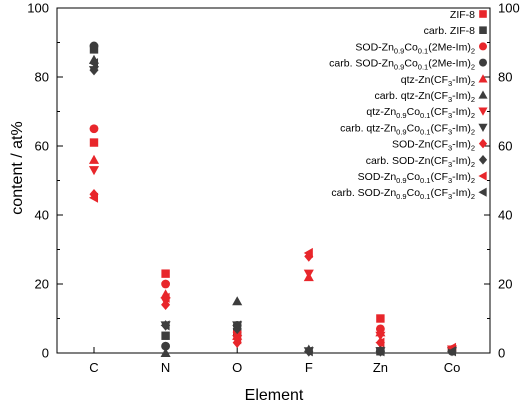 The height and width of the screenshot is (405, 526). What do you see at coordinates (17, 167) in the screenshot?
I see `y-axis-title: content / at%` at bounding box center [17, 167].